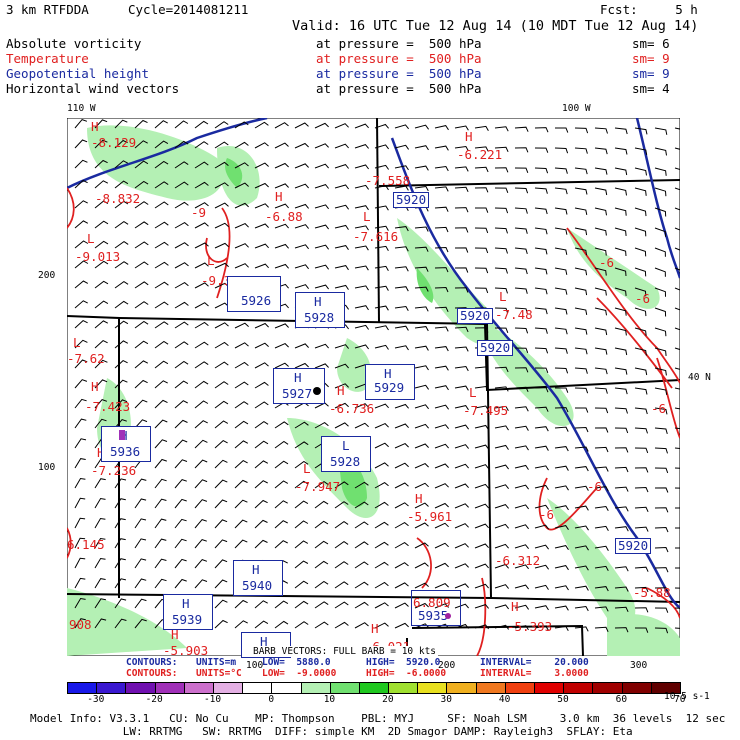 Image resolution: width=740 pixels, height=740 pixels. What do you see at coordinates (446, 699) in the screenshot?
I see `colorbar-tick-label: 30` at bounding box center [446, 699].